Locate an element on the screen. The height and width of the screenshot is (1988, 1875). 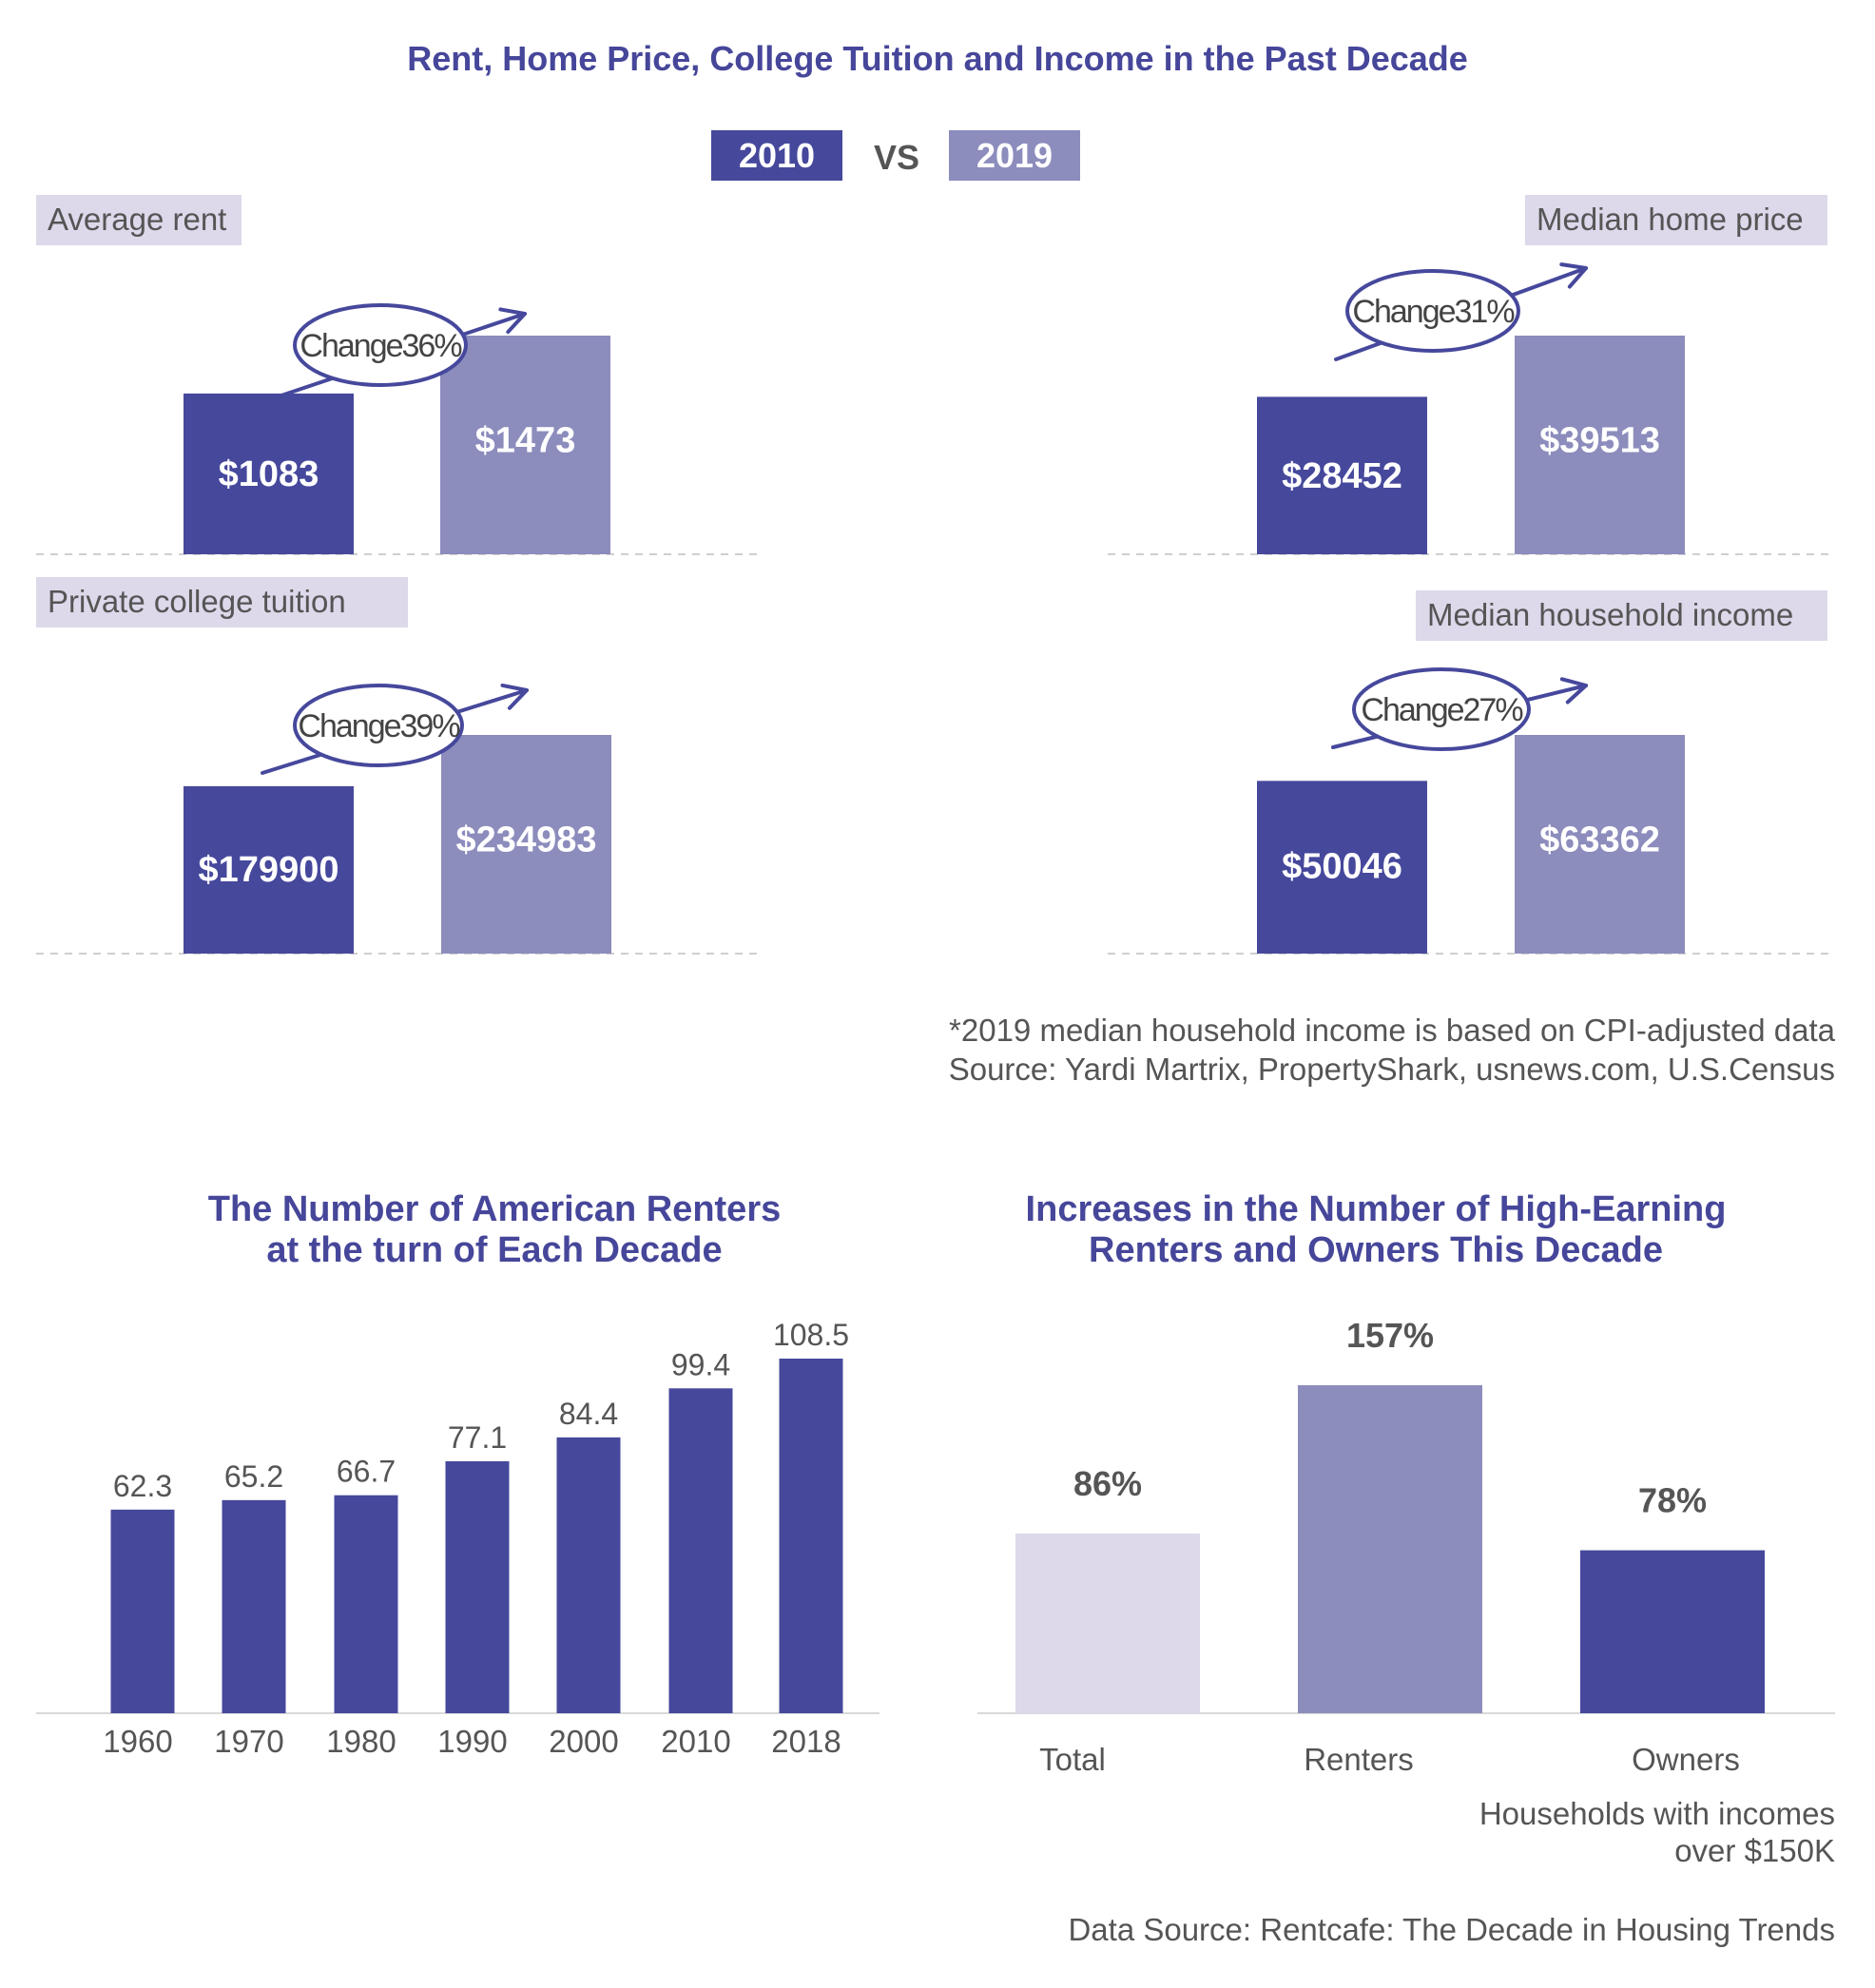
bar-value-label: $50046 is located at coordinates (1342, 867).